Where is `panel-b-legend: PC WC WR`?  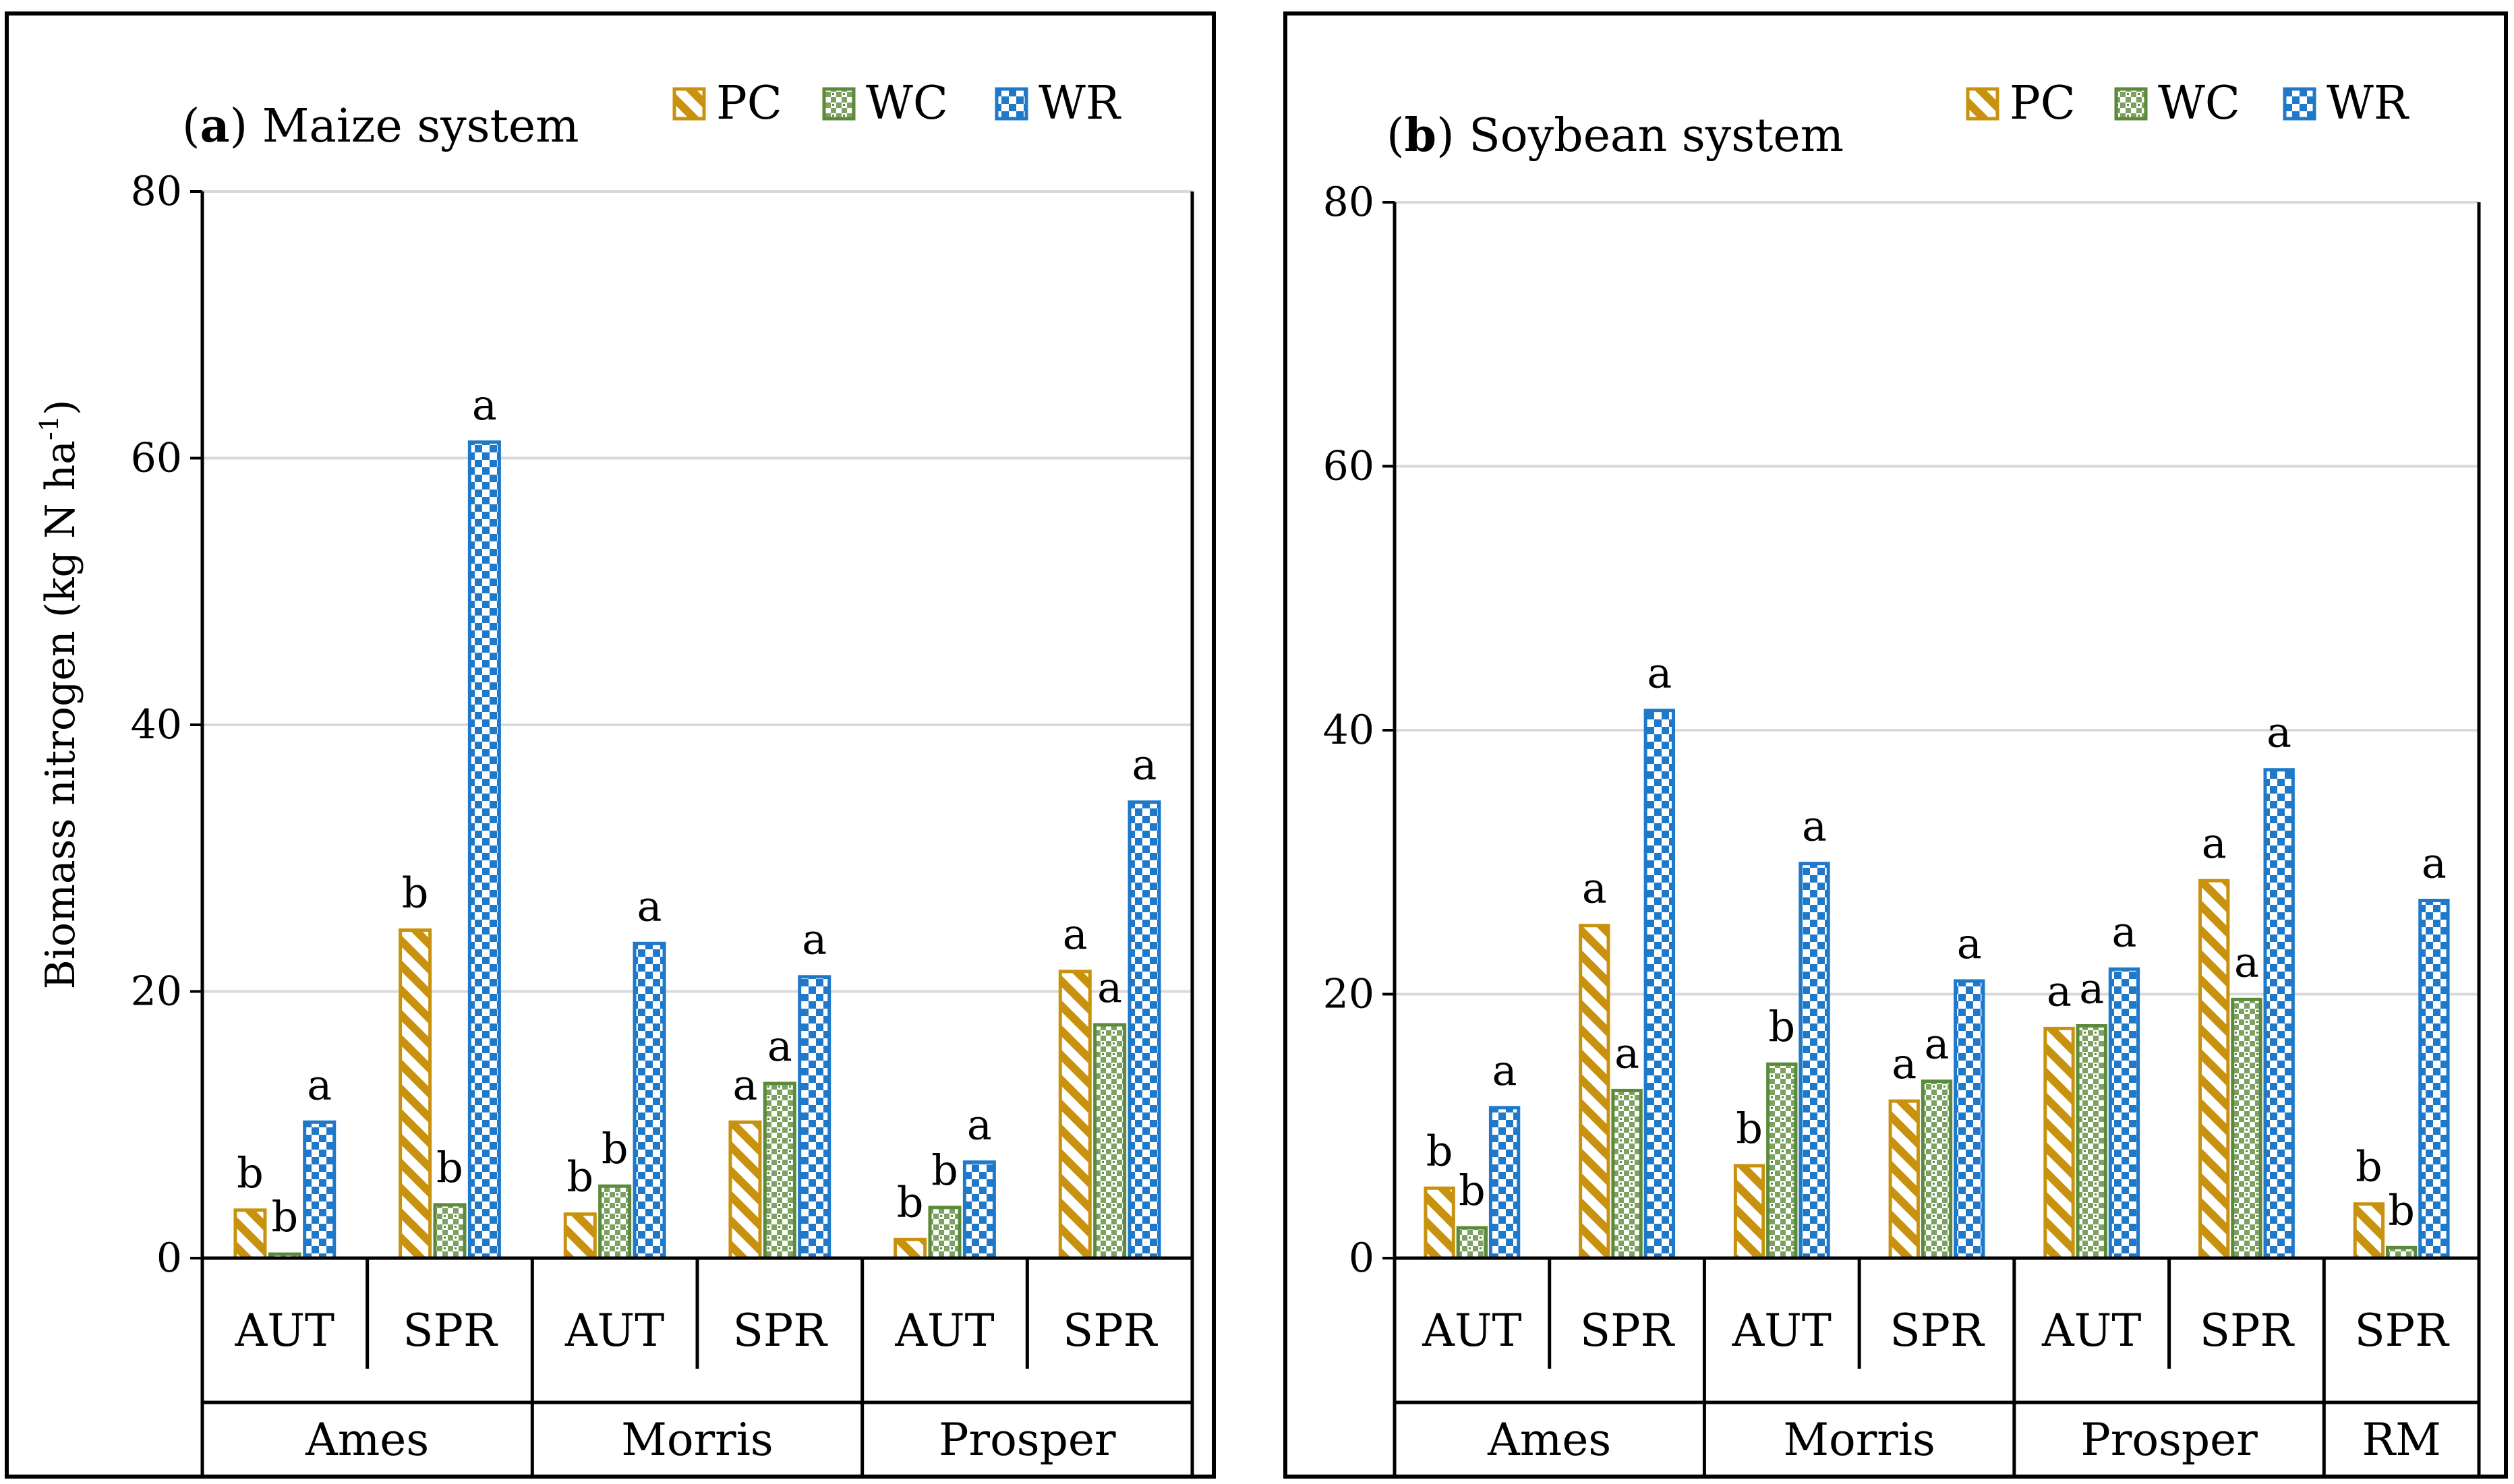 panel-b-legend: PC WC WR is located at coordinates (2187, 103).